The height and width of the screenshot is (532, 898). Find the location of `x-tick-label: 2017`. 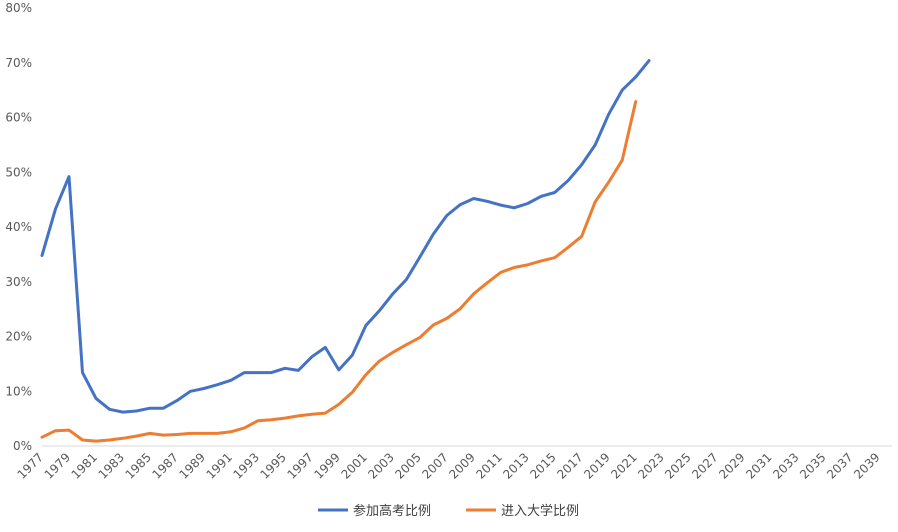

x-tick-label: 2017 is located at coordinates (569, 465).